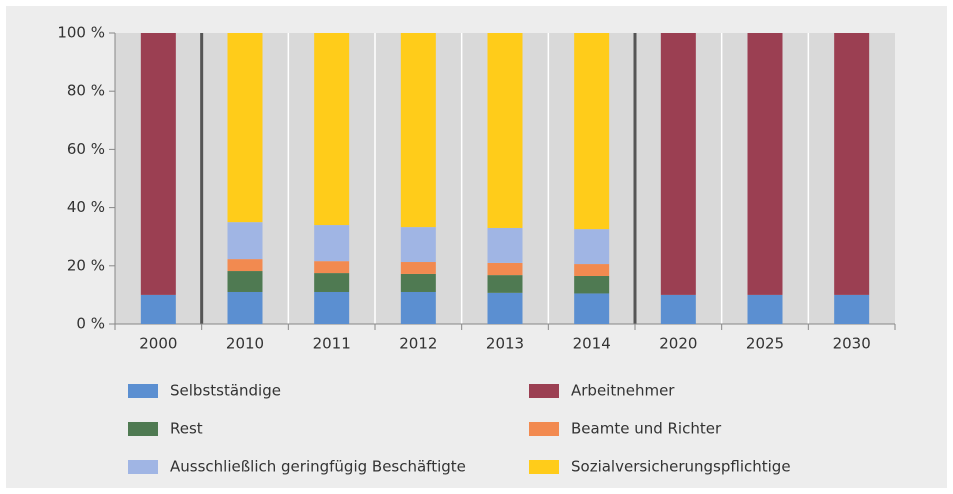 This screenshot has width=953, height=494. What do you see at coordinates (158, 344) in the screenshot?
I see `x-tick-label: 2000` at bounding box center [158, 344].